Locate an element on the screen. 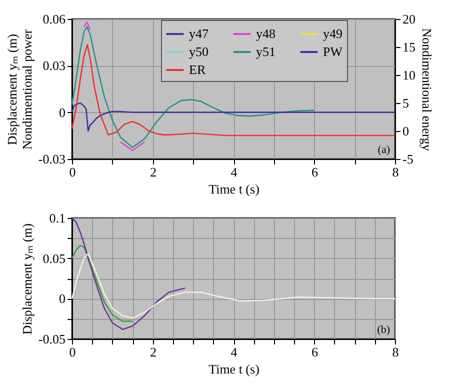 Image resolution: width=473 pixels, height=388 pixels. y2-axis-title: Nondimentional energy is located at coordinates (427, 90).